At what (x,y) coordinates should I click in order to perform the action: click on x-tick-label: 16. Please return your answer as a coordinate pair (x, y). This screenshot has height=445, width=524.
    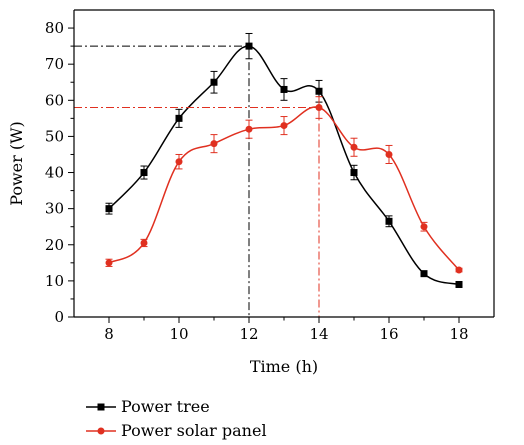
    Looking at the image, I should click on (388, 334).